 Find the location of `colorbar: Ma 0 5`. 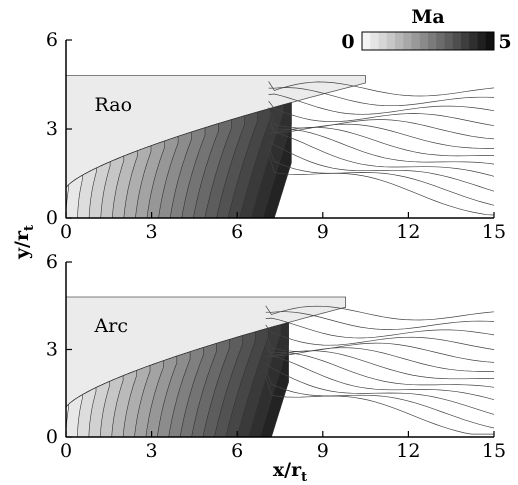

colorbar: Ma 0 5 is located at coordinates (426, 29).